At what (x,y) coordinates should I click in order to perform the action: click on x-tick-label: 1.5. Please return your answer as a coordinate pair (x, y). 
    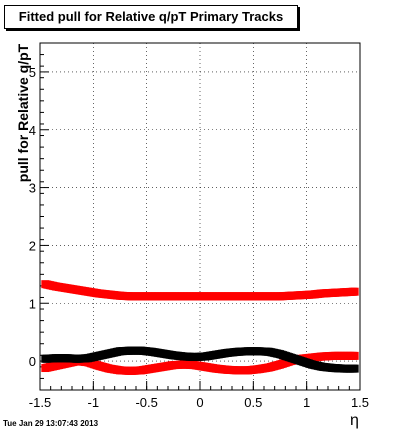
    Looking at the image, I should click on (360, 402).